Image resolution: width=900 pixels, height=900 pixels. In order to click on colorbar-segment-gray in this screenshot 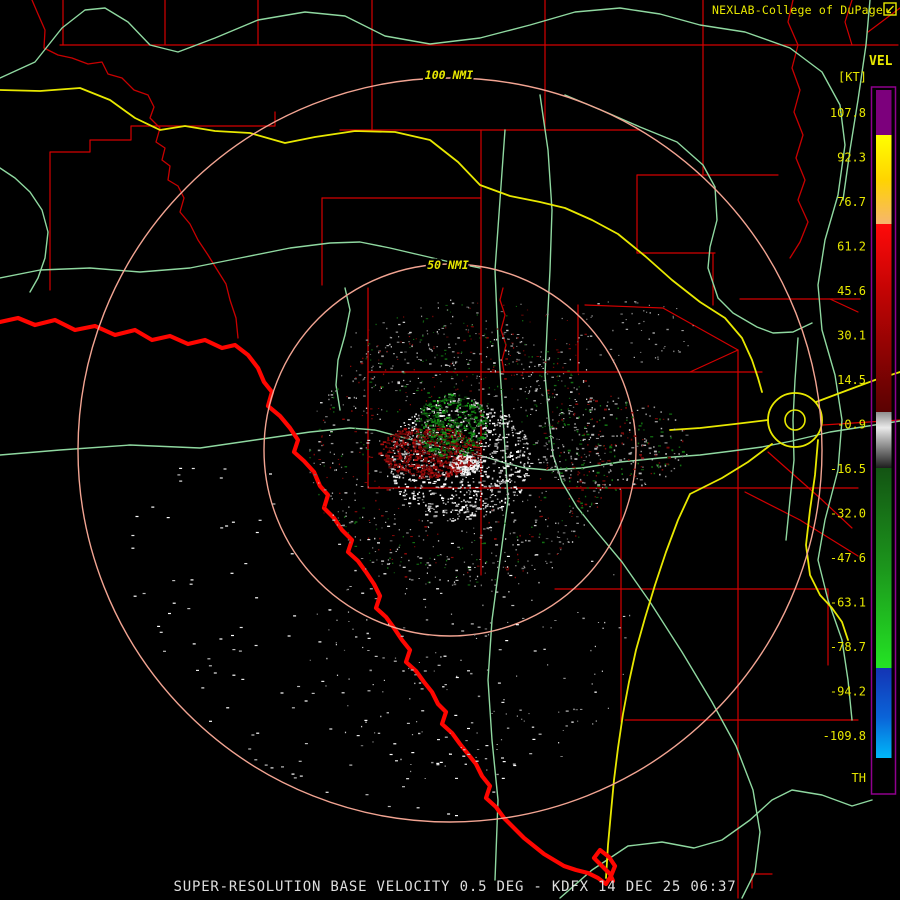, I will do `click(884, 440)`.